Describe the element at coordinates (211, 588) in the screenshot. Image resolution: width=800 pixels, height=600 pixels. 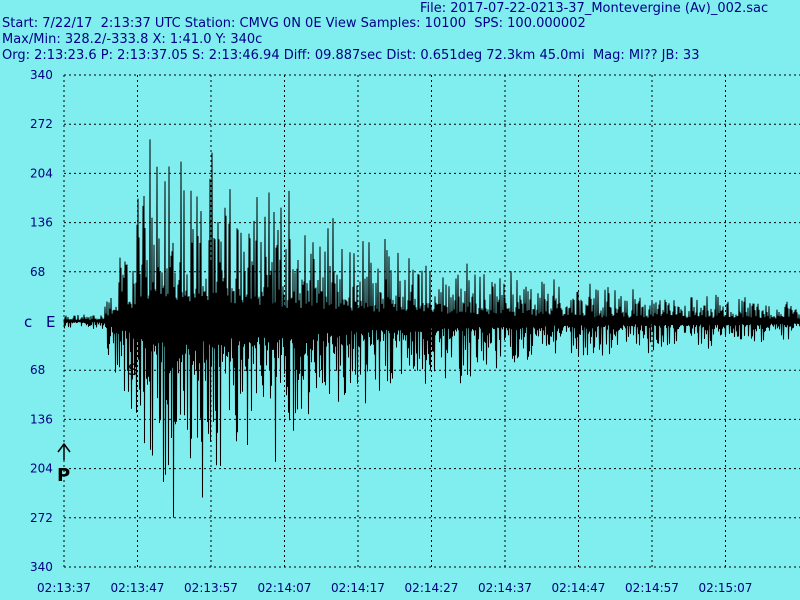
I see `x-tick-label: 02:13:57` at that location.